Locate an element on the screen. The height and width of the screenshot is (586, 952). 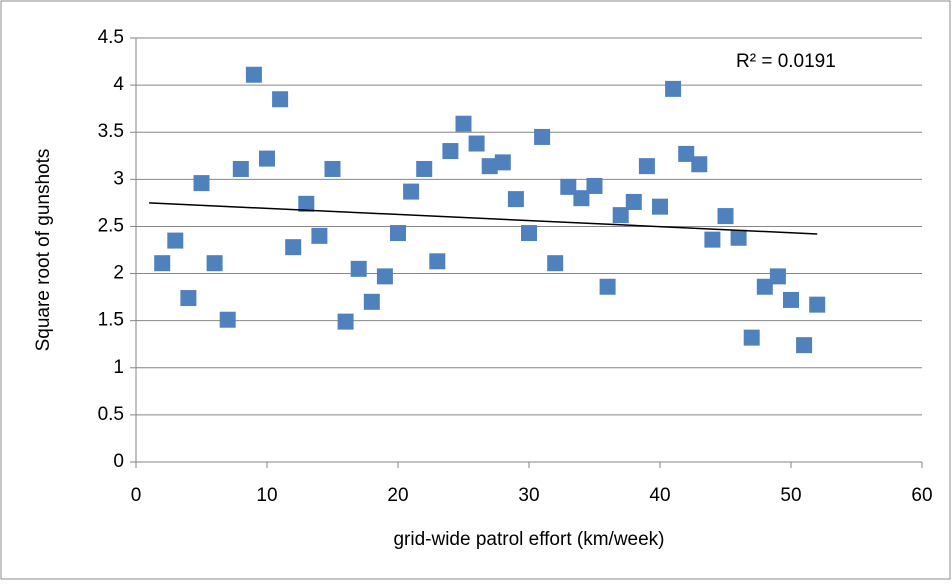
x-axis-label: grid-wide patrol effort (km/week) is located at coordinates (528, 539).